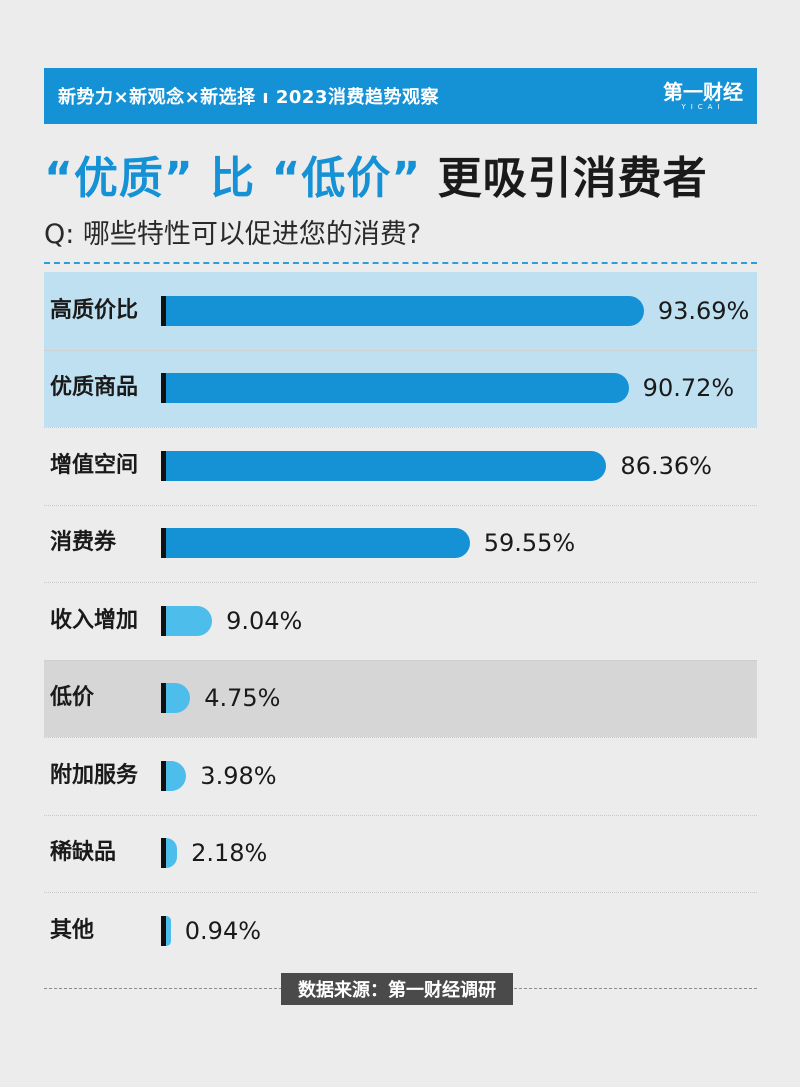 Image resolution: width=800 pixels, height=1087 pixels. Describe the element at coordinates (400, 698) in the screenshot. I see `row-gray-highlight` at that location.